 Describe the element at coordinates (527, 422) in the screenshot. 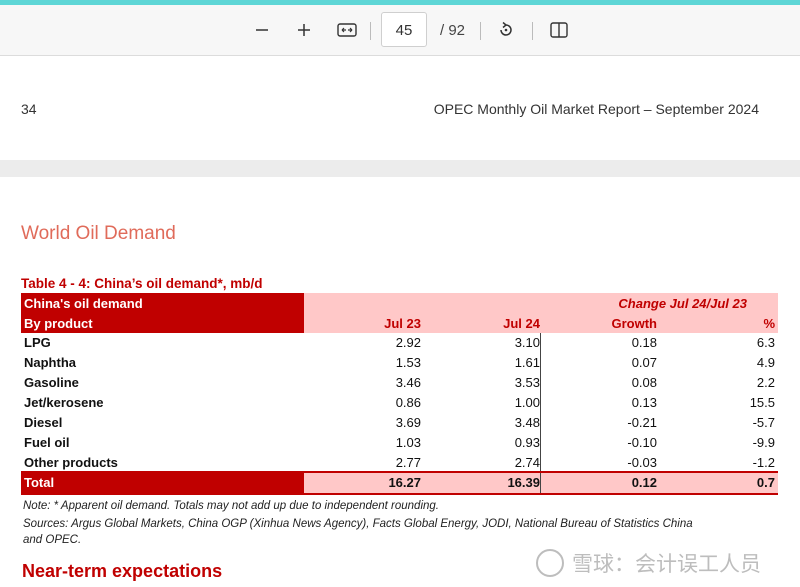

I see `row-value-cell: 3.48` at that location.